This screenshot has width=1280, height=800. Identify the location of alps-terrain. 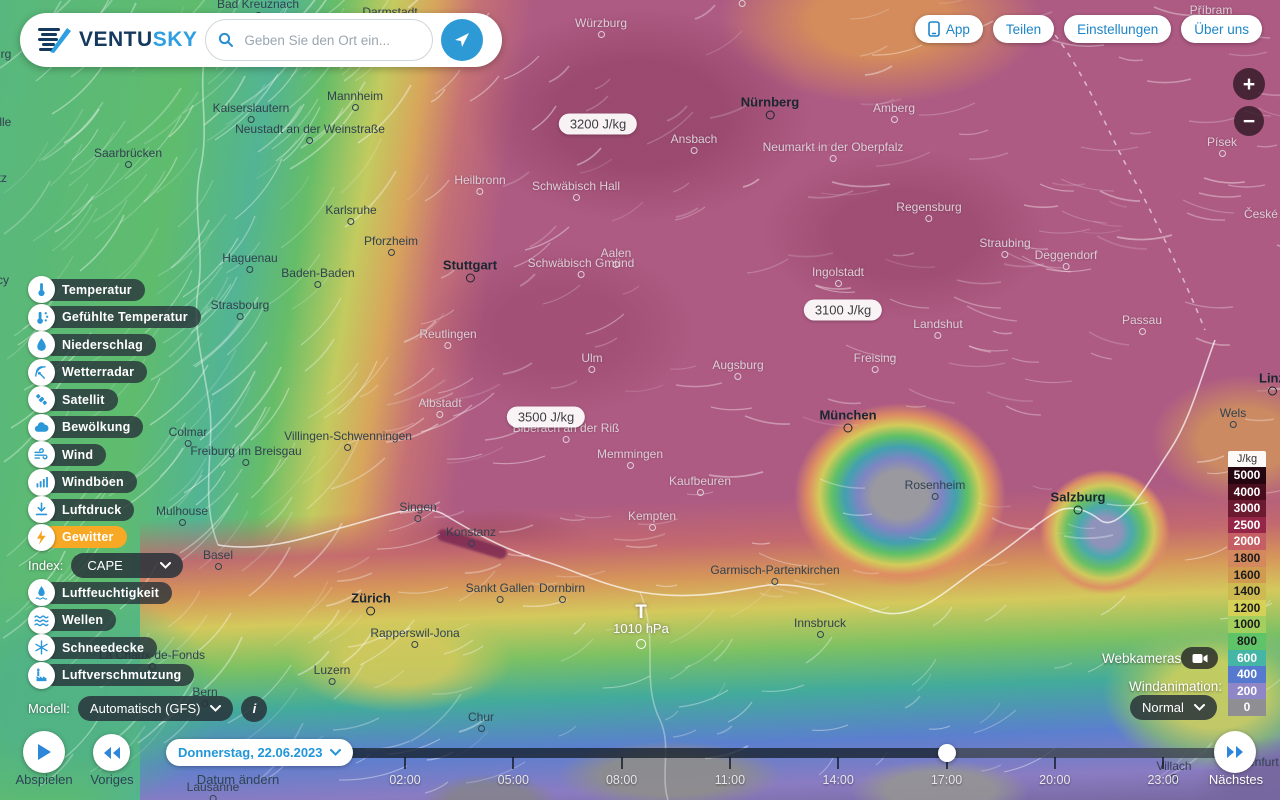
(490, 782).